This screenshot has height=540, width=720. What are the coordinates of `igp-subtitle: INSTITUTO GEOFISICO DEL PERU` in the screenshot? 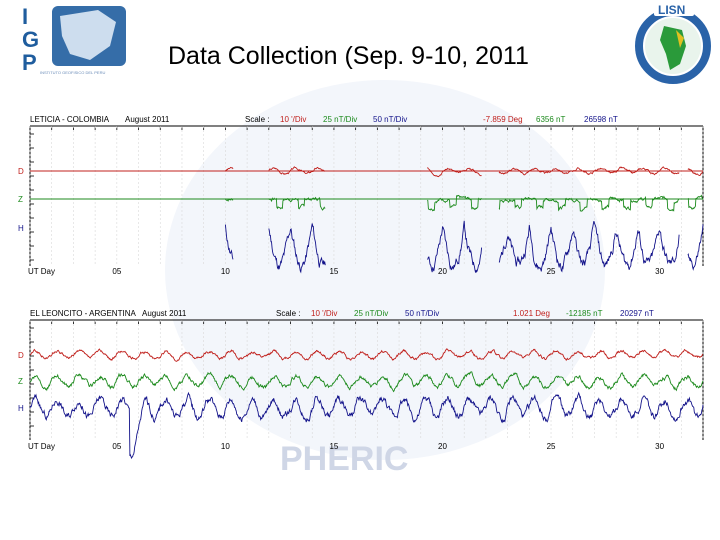 It's located at (72, 72).